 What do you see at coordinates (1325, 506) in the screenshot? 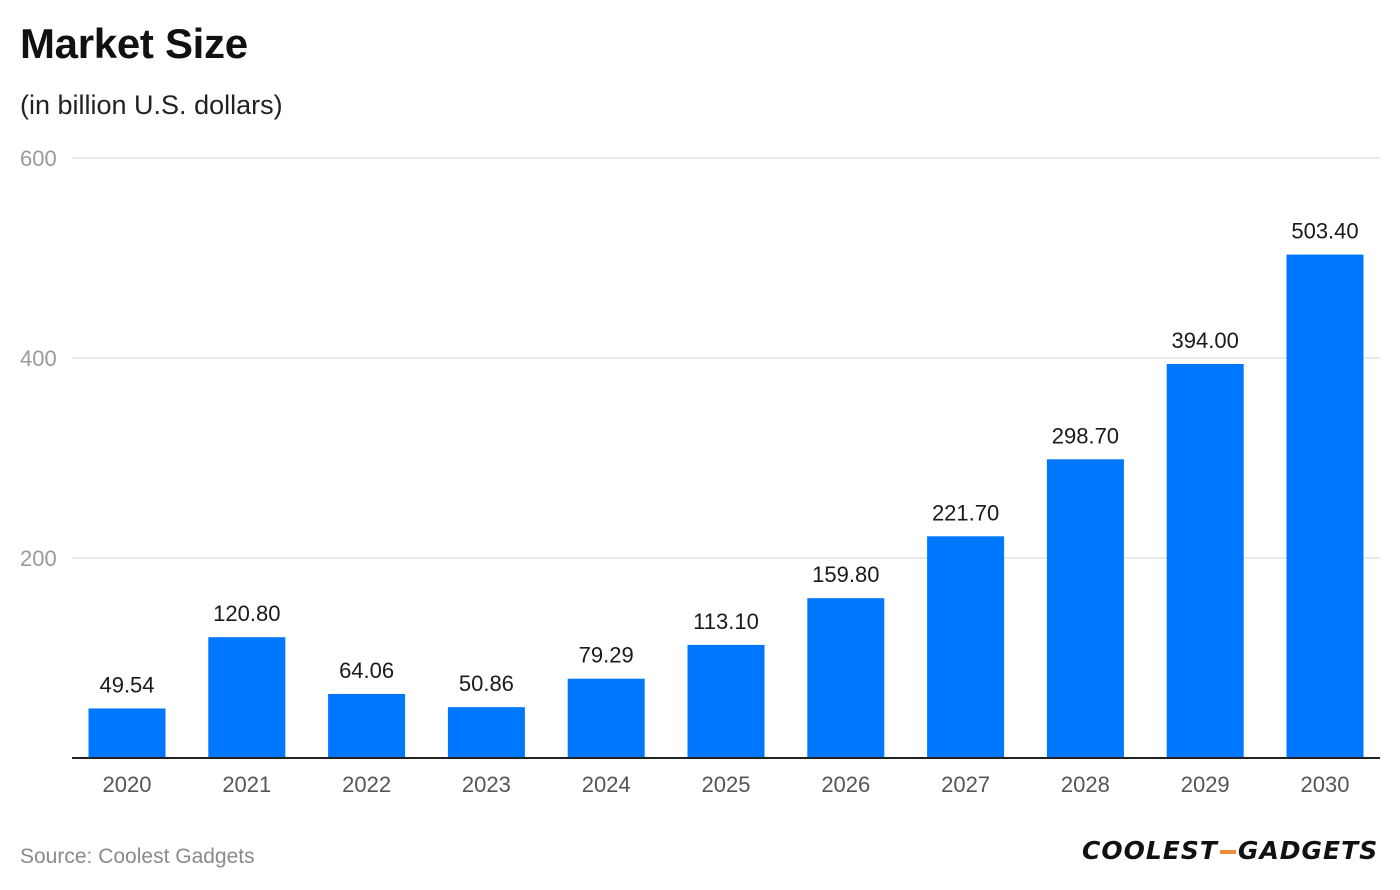
I see `bar-2030` at bounding box center [1325, 506].